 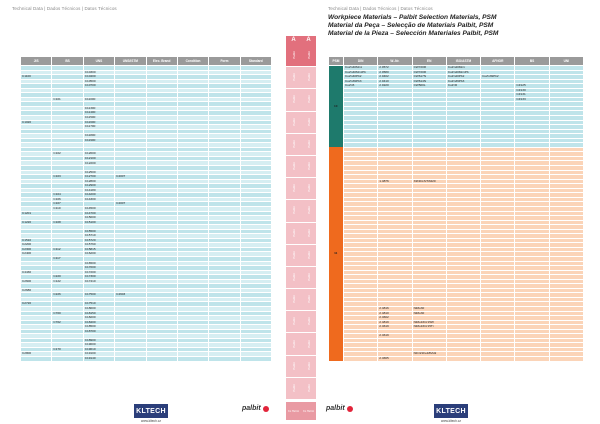 I want to click on left-col-header: UNS, so click(x=99, y=61).